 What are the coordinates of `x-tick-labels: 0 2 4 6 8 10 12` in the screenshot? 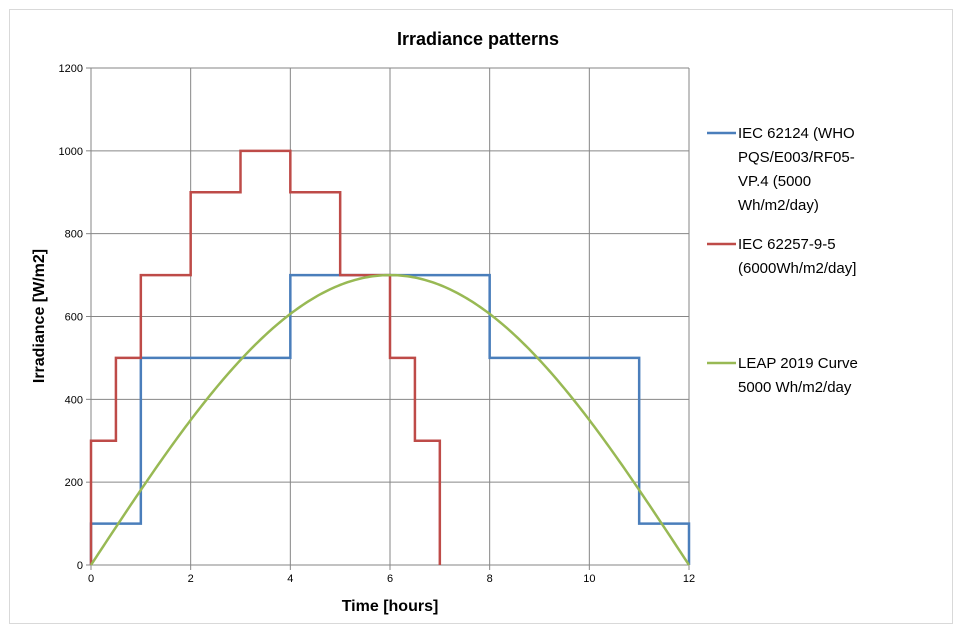 It's located at (391, 579).